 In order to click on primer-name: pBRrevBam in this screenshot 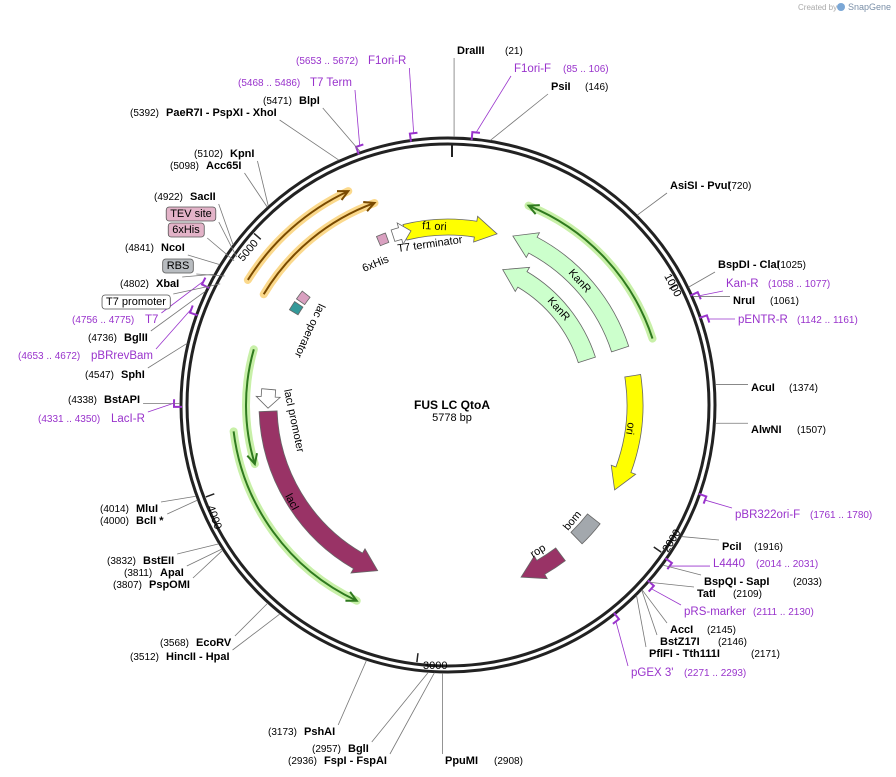, I will do `click(122, 356)`.